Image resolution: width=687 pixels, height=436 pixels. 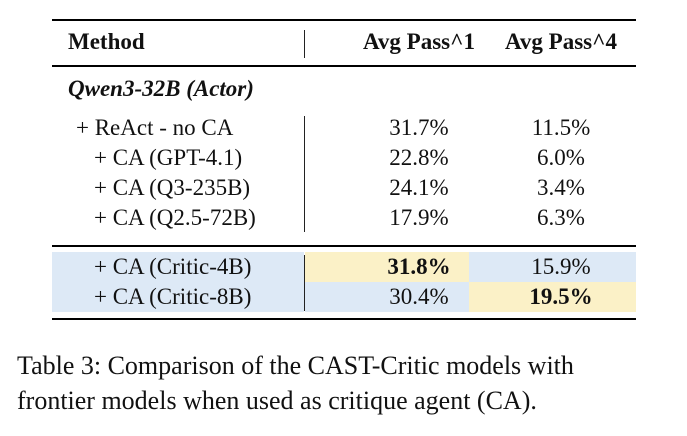 What do you see at coordinates (344, 20) in the screenshot?
I see `top-rule` at bounding box center [344, 20].